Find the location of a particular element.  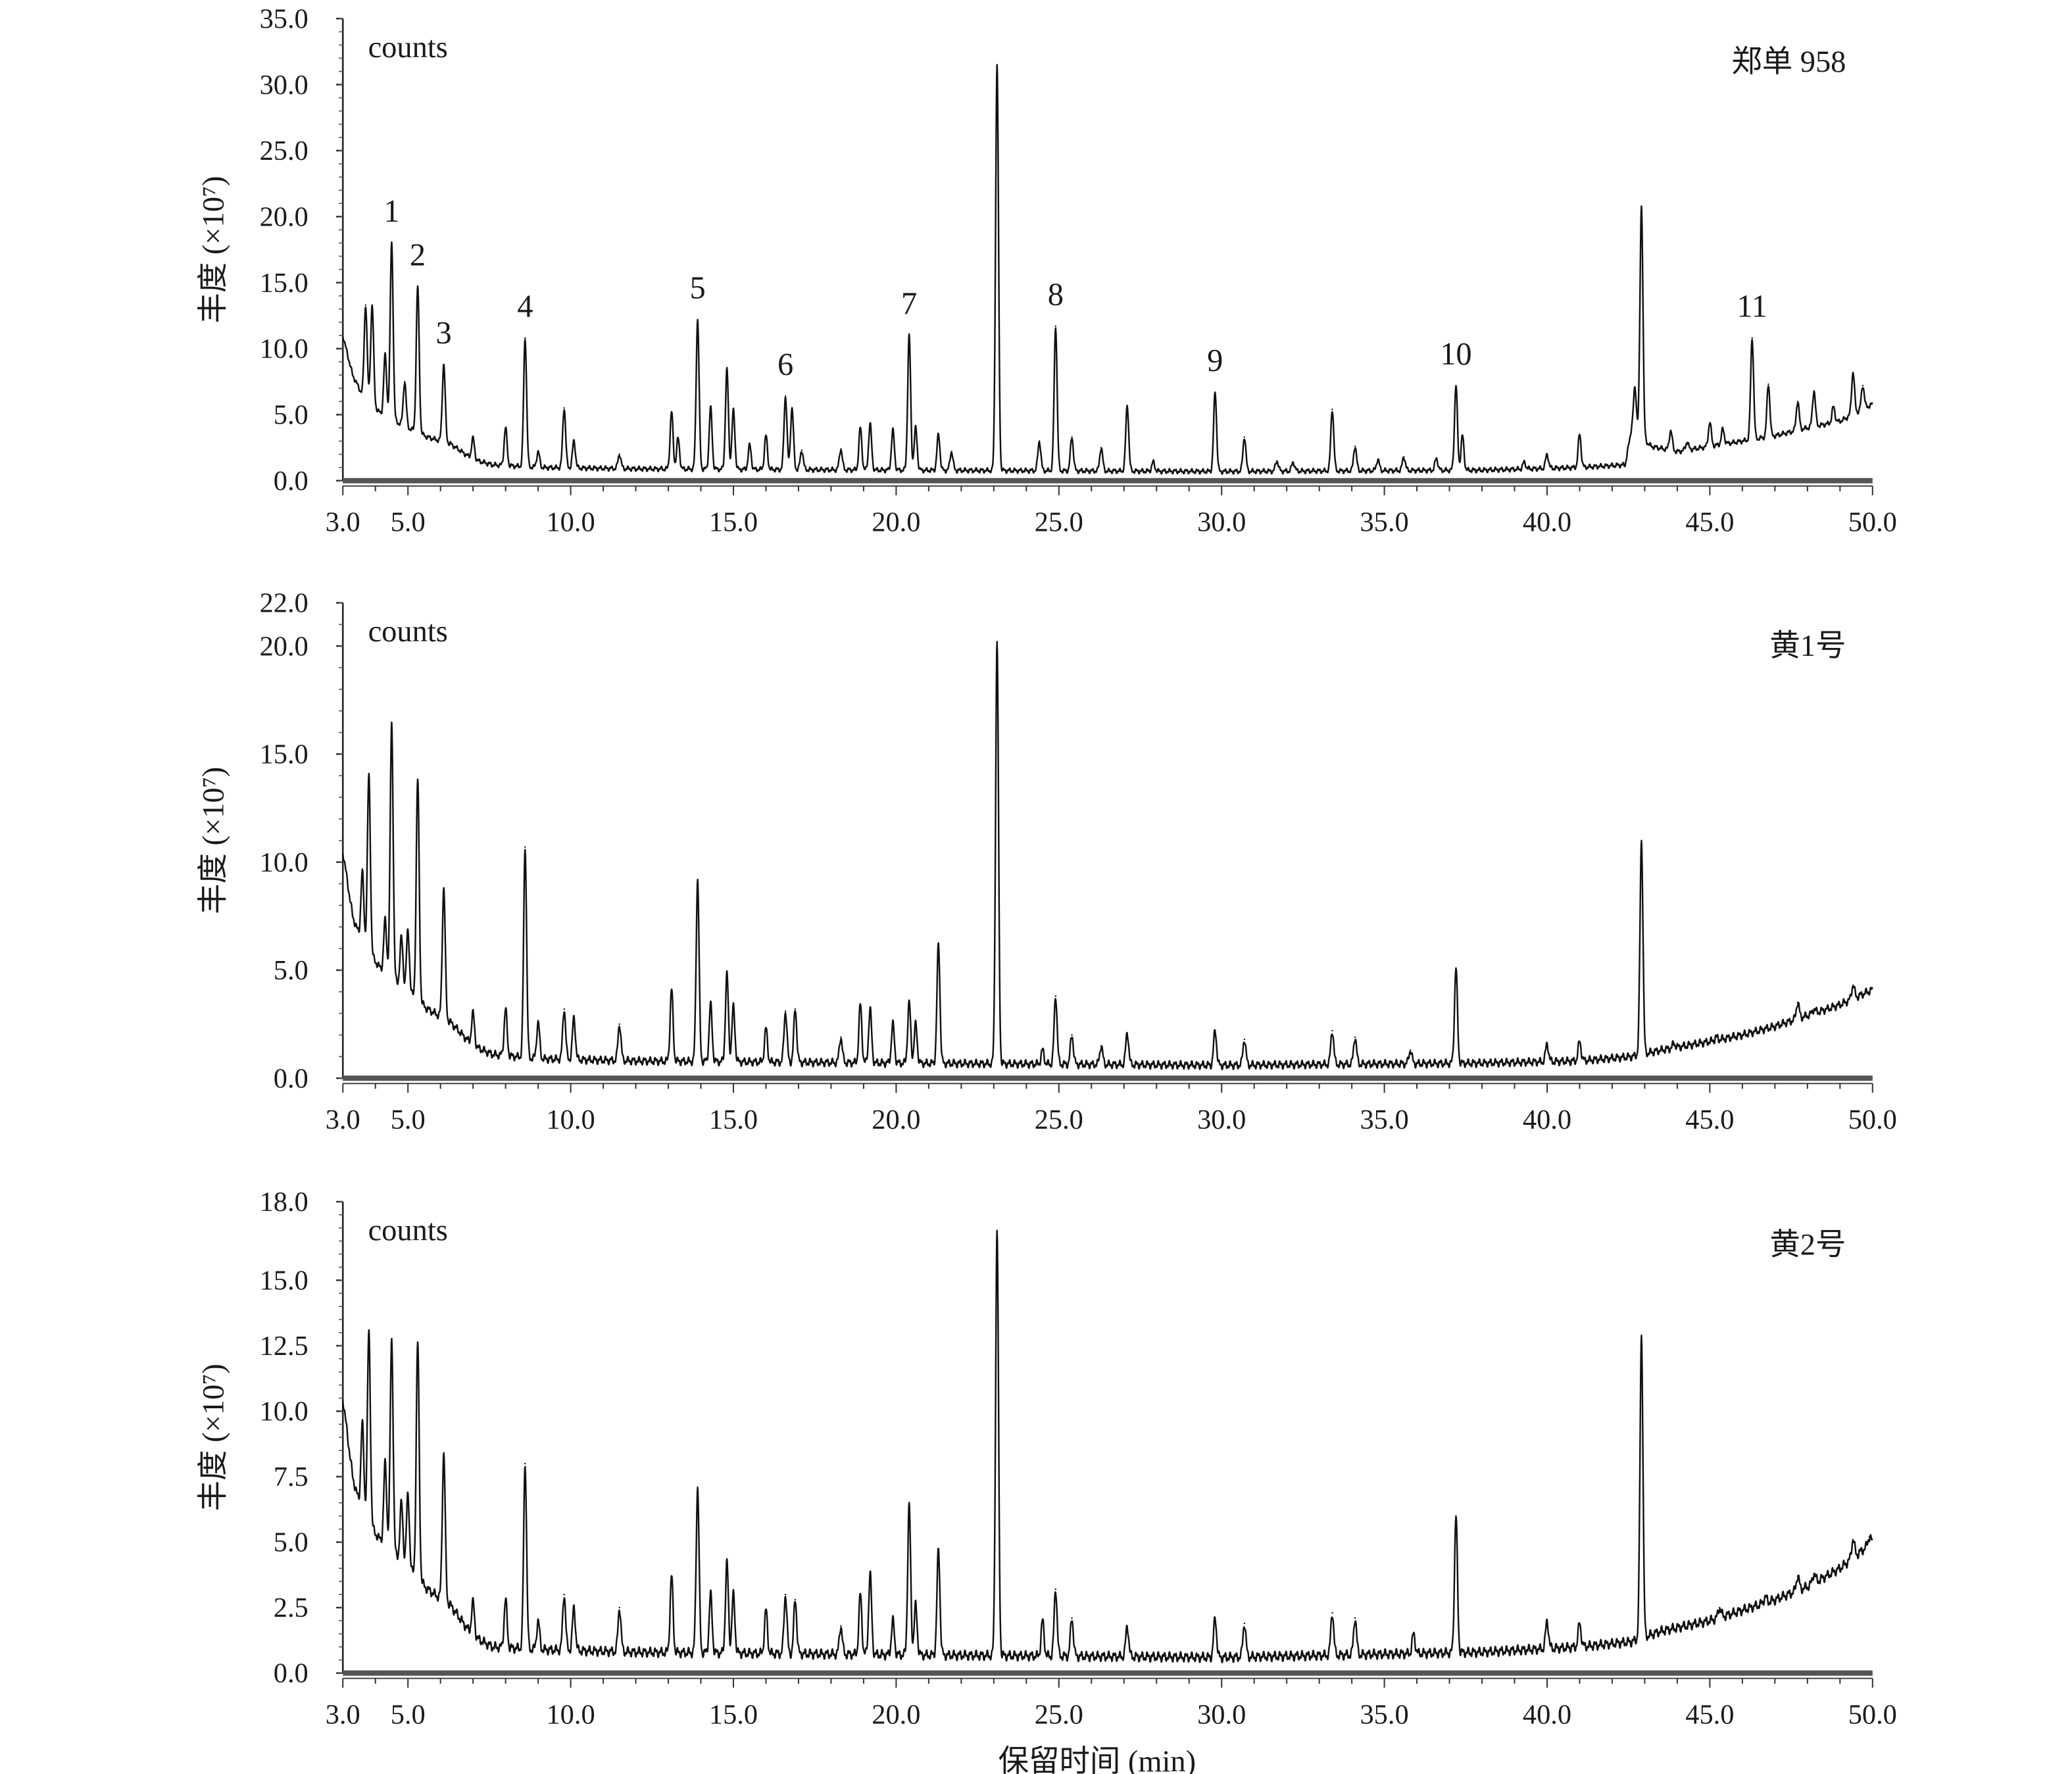

peak-label: 8 is located at coordinates (1056, 295).